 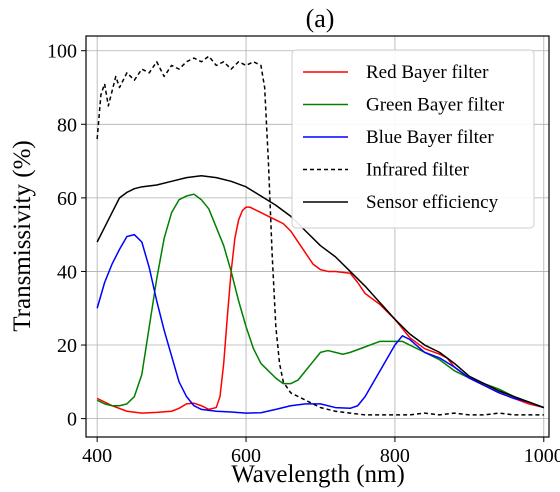 What do you see at coordinates (72, 420) in the screenshot?
I see `y-tick-label: 0` at bounding box center [72, 420].